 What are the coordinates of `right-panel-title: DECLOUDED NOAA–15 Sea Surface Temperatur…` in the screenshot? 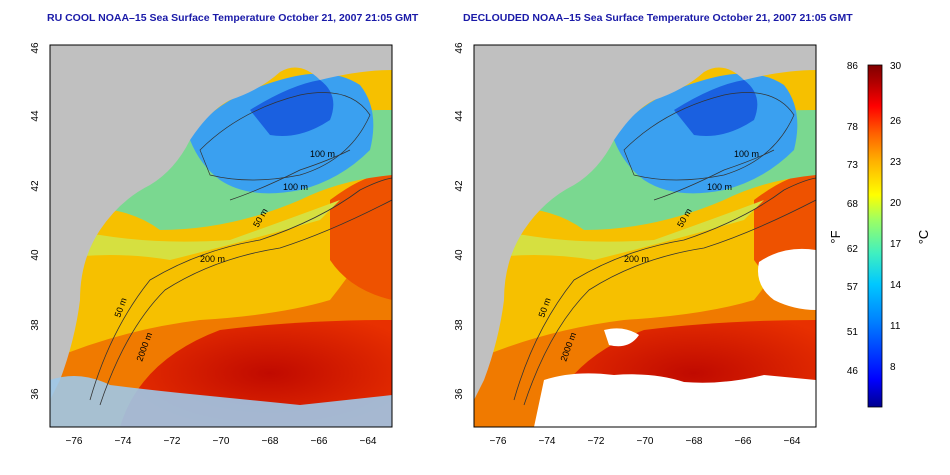 It's located at (658, 18).